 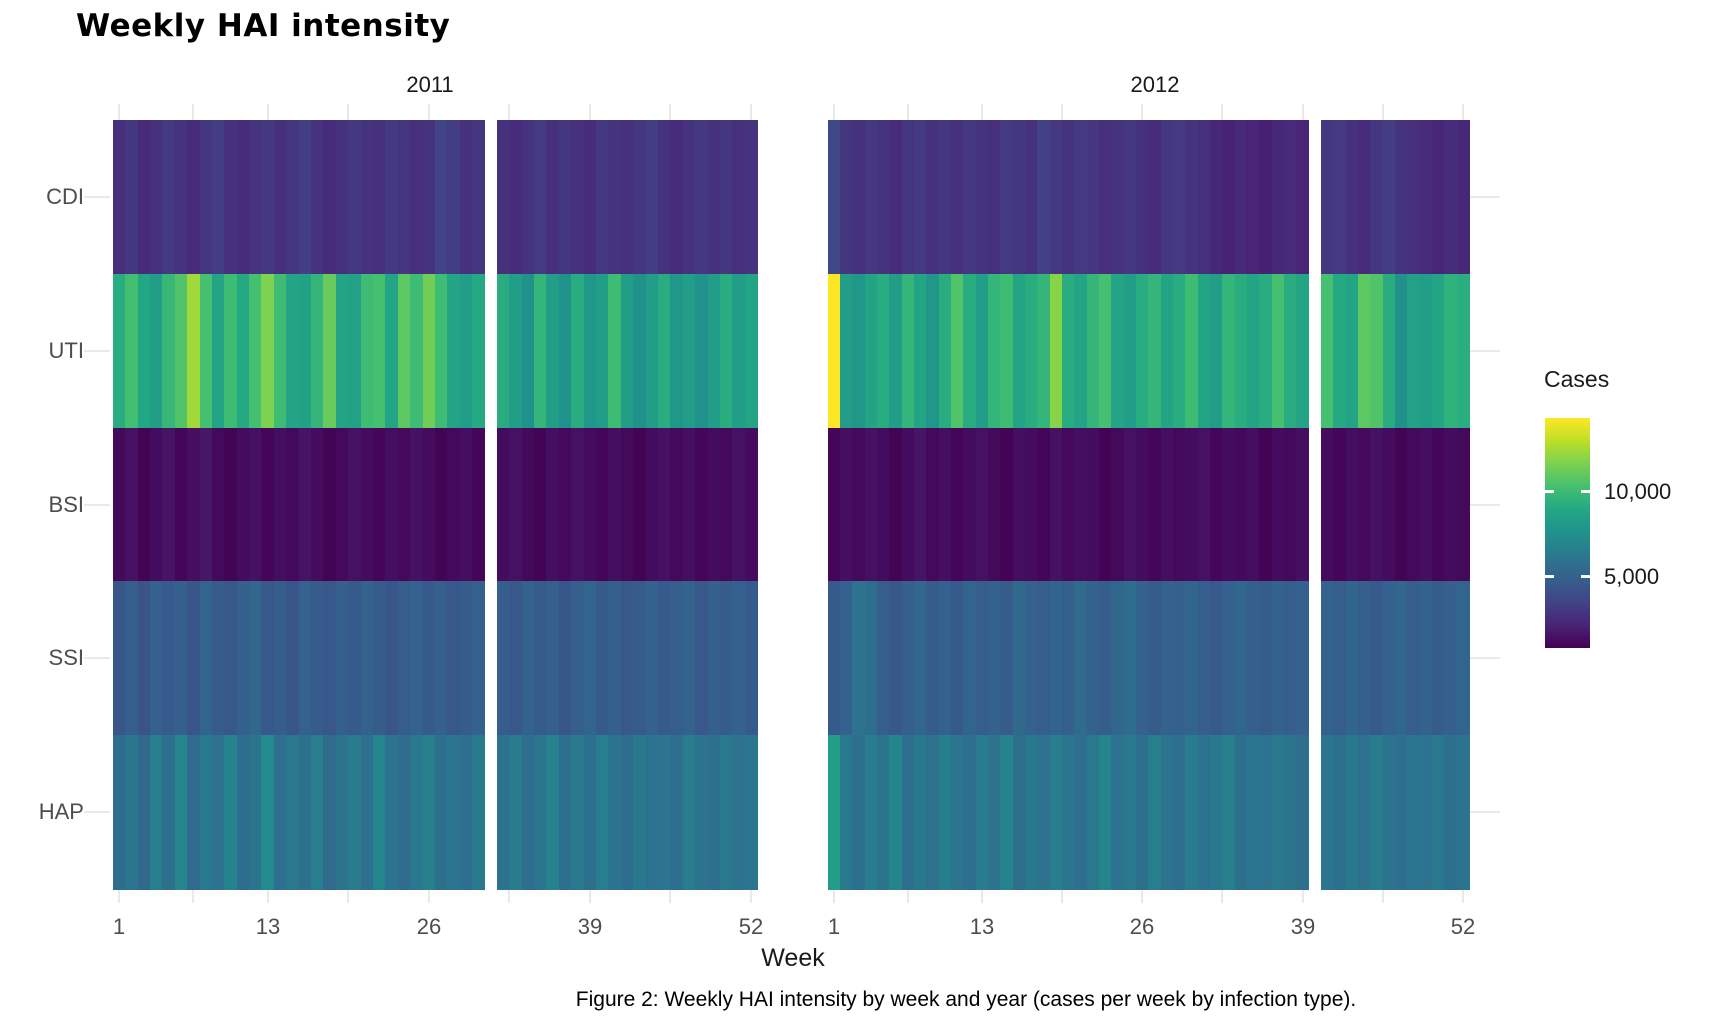 I want to click on y-axis-label-cdi: CDI, so click(x=65, y=196).